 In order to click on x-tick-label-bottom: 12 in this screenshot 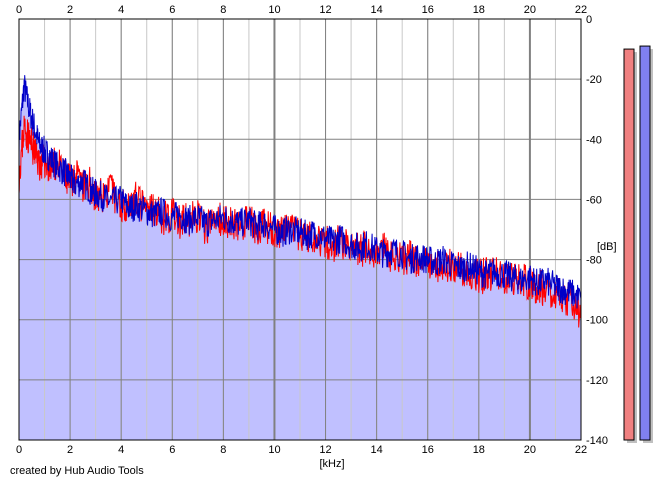, I will do `click(325, 450)`.